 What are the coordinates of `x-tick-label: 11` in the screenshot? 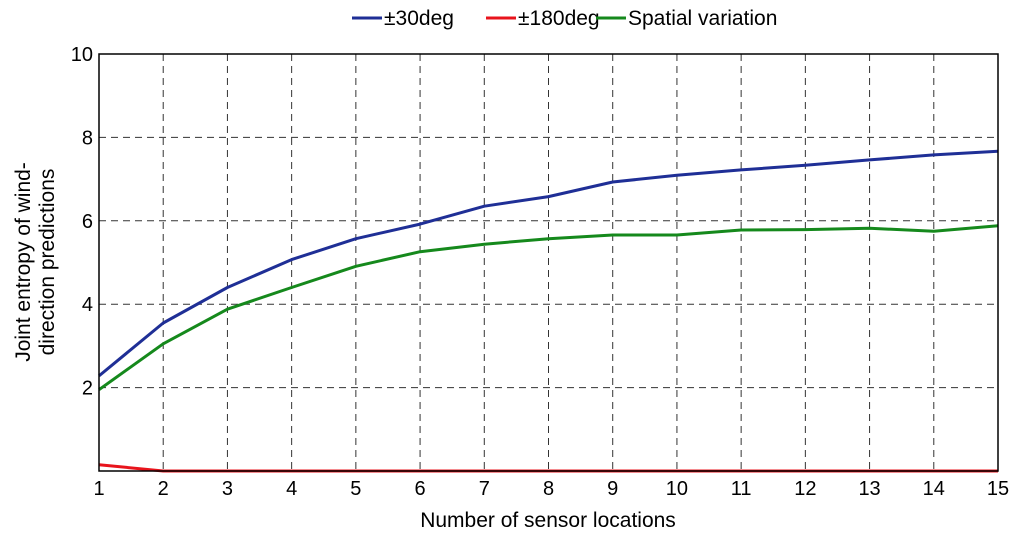 It's located at (741, 489).